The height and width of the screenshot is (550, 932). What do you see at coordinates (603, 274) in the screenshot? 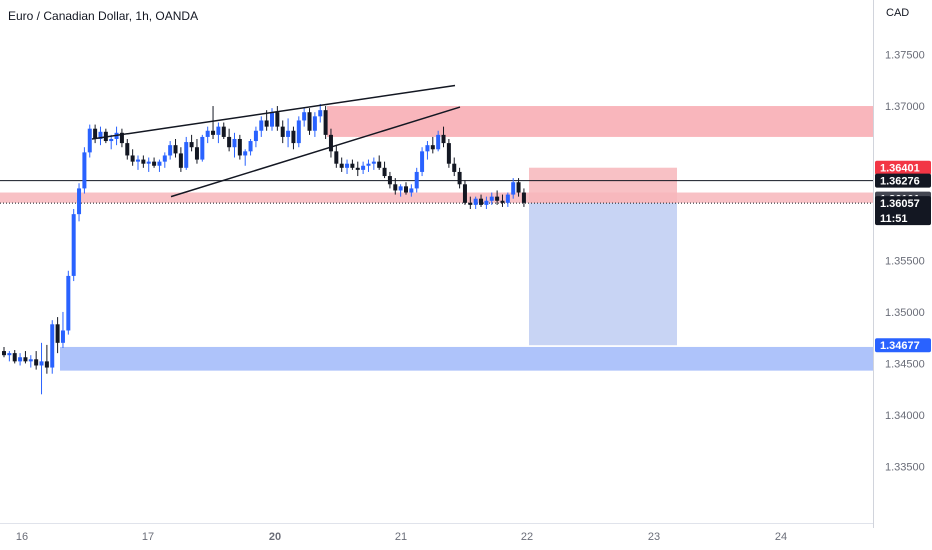
I see `take-profit-region` at bounding box center [603, 274].